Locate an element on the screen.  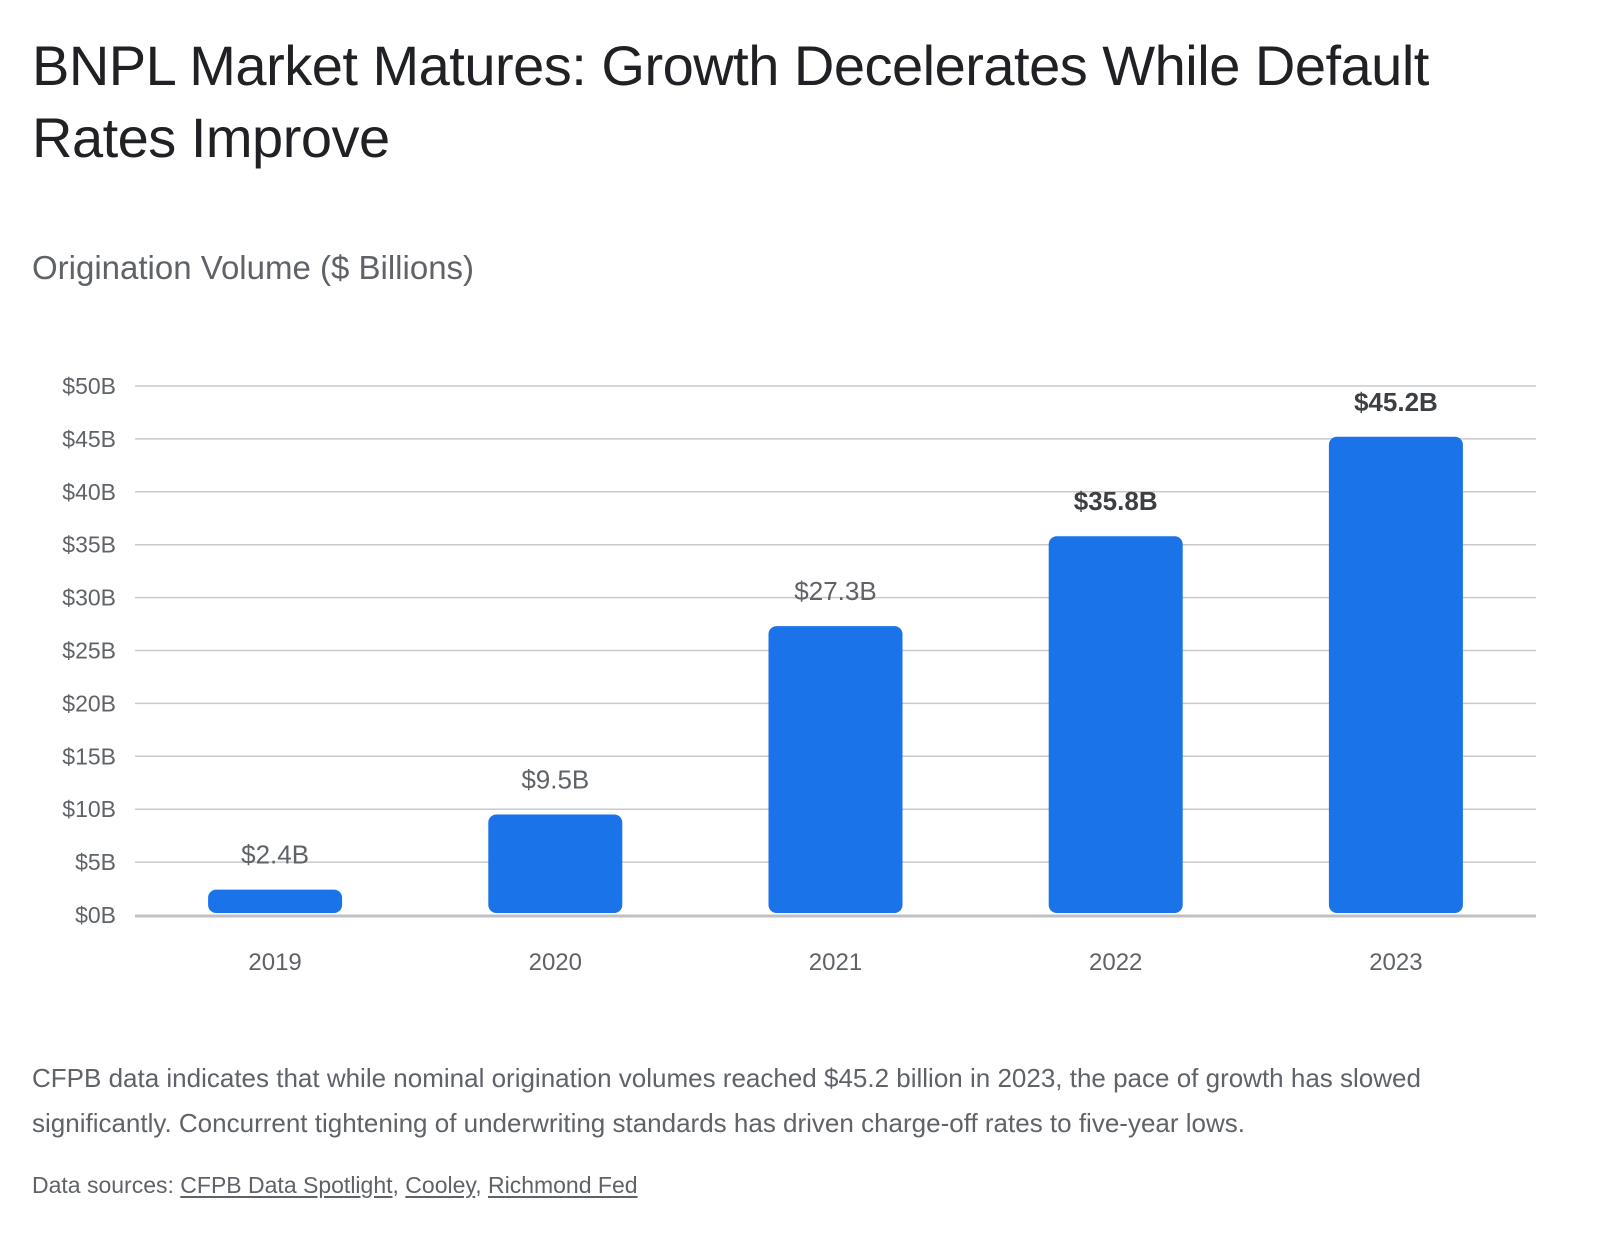
x-tick-label: 2022 is located at coordinates (1115, 962).